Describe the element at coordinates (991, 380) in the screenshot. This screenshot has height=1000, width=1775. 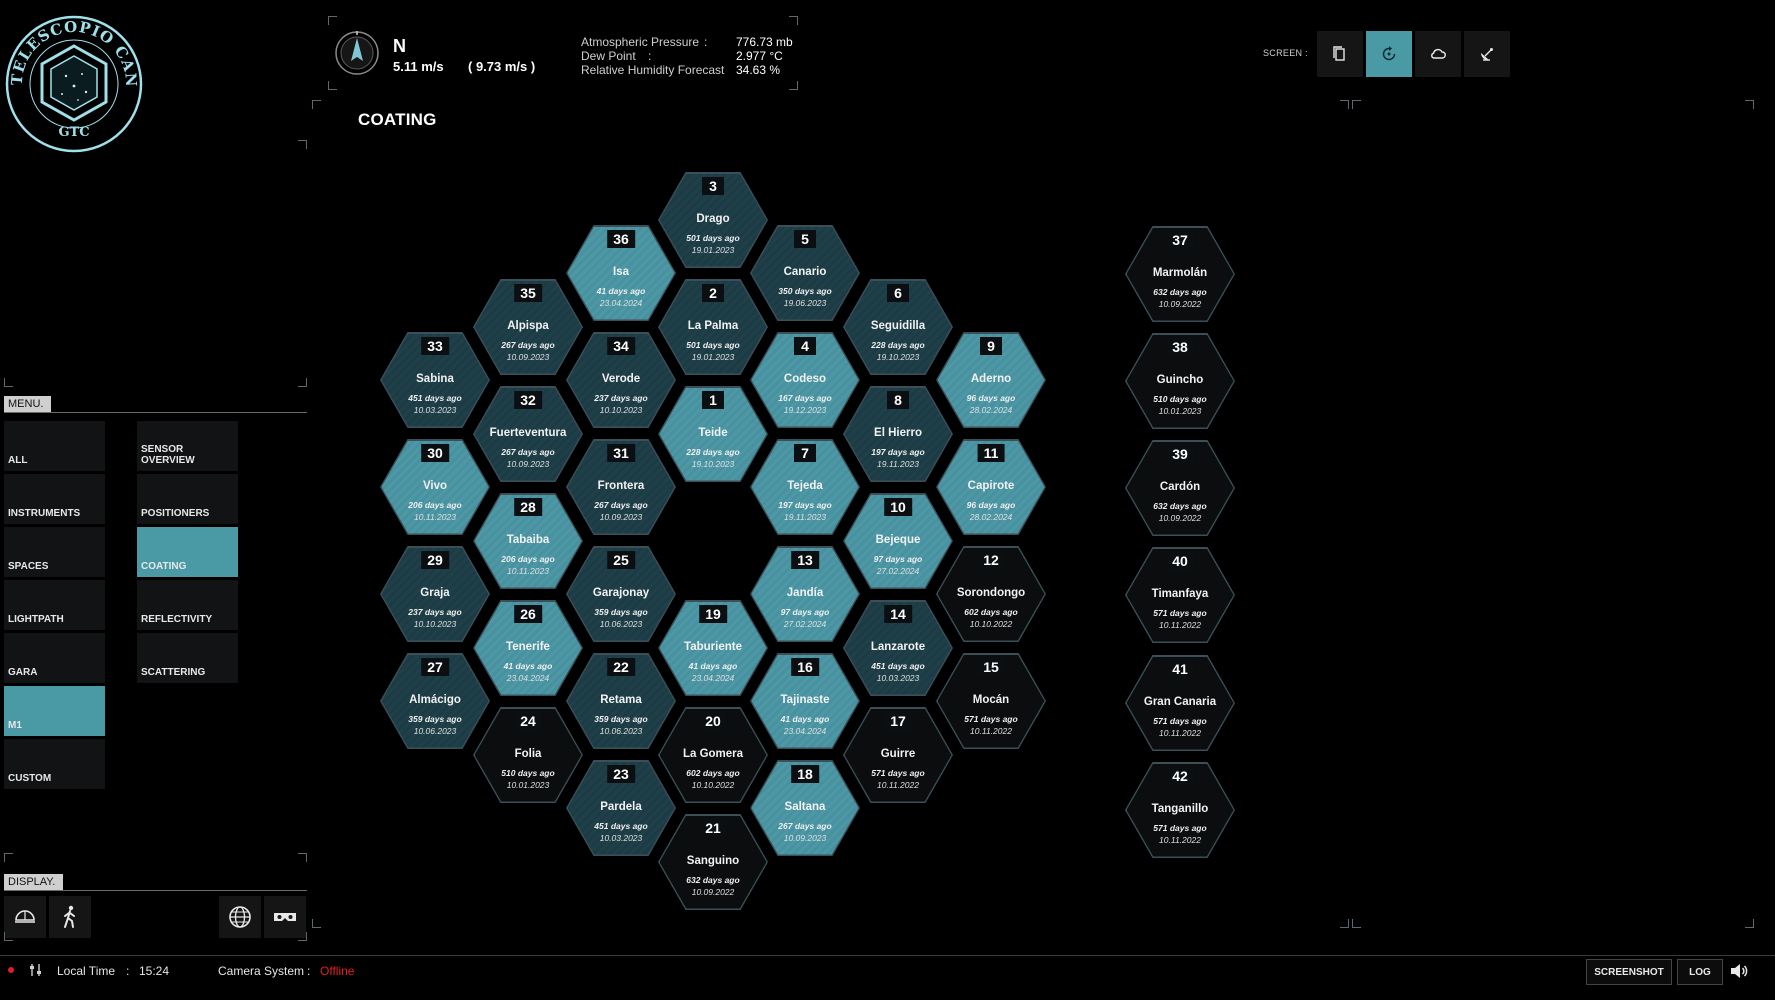
I see `mirror-segment-hex: 9 Aderno 96 days ago 28.02.2024` at that location.